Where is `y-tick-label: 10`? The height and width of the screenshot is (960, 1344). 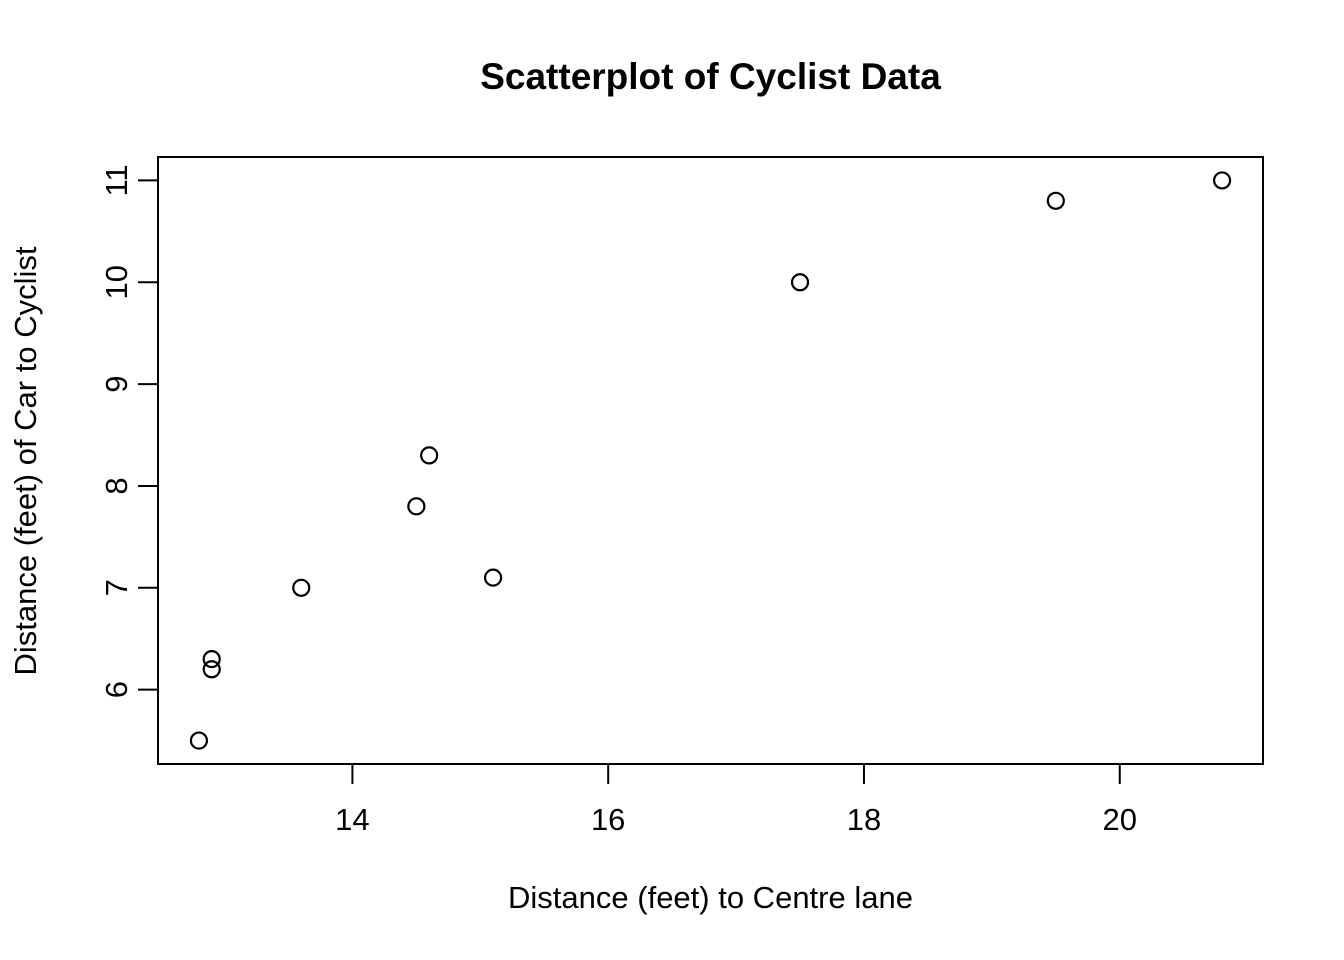 y-tick-label: 10 is located at coordinates (116, 282).